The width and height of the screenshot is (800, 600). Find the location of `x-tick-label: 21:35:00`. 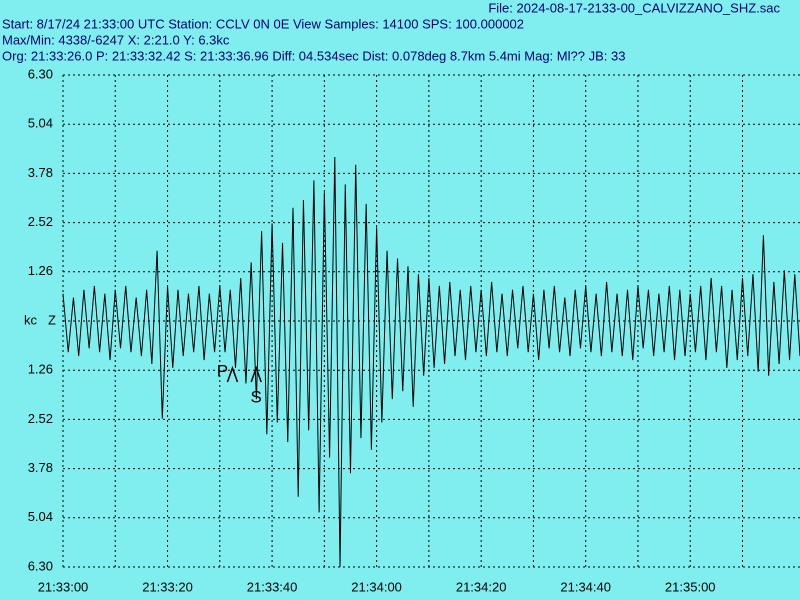

x-tick-label: 21:35:00 is located at coordinates (690, 586).